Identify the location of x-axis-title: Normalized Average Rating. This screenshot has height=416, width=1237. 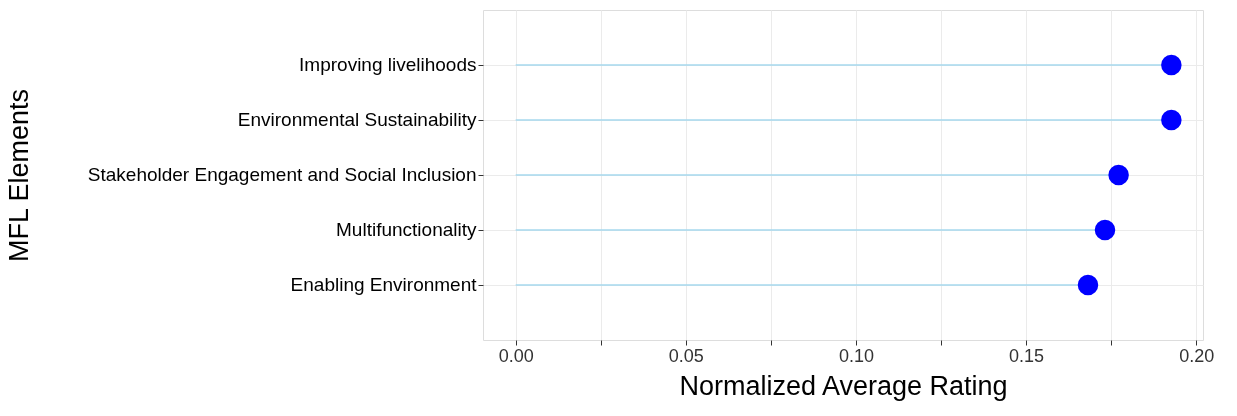
(843, 385).